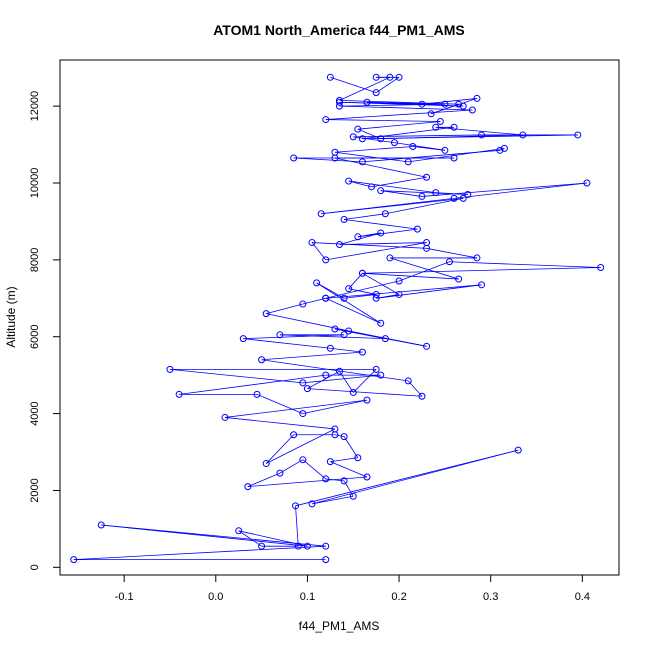  I want to click on y-tick-label: 4000, so click(35, 413).